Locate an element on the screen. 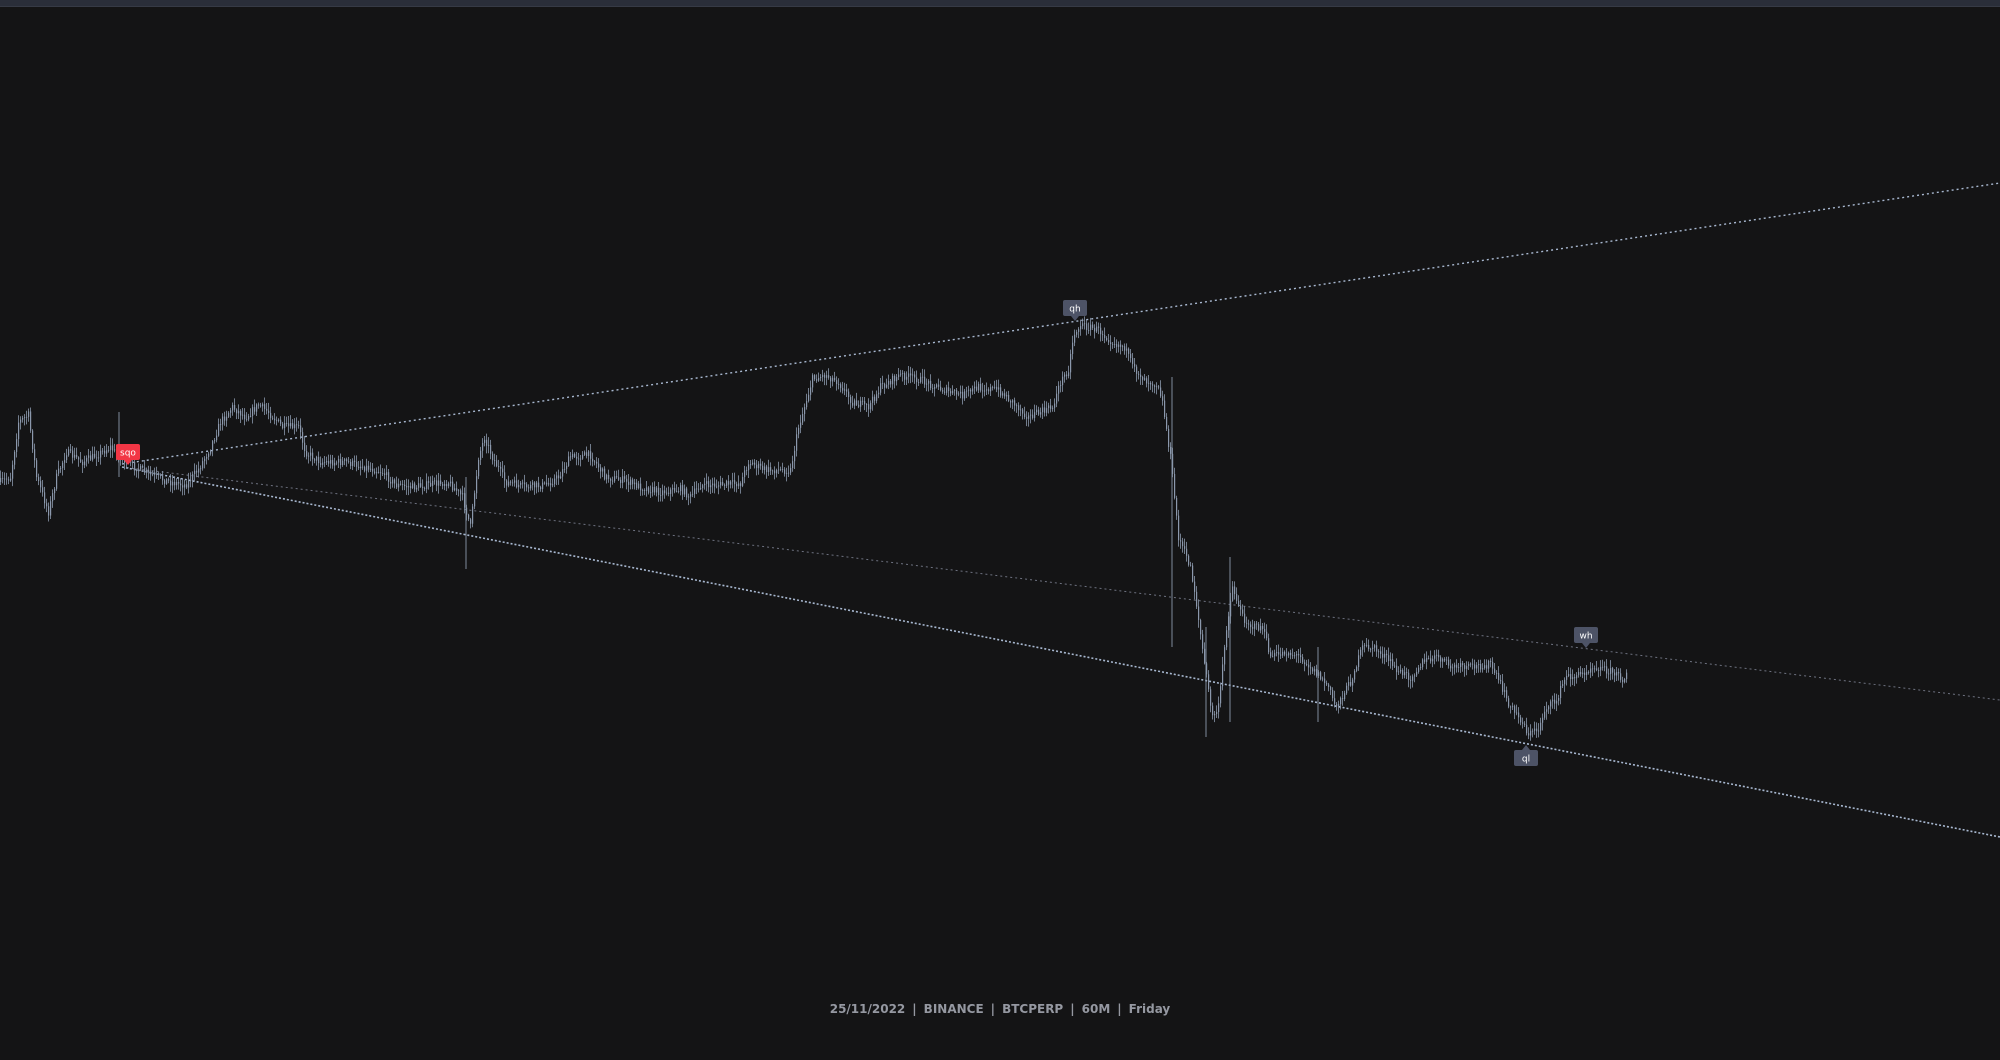  marker-label-ql: ql is located at coordinates (1526, 755).